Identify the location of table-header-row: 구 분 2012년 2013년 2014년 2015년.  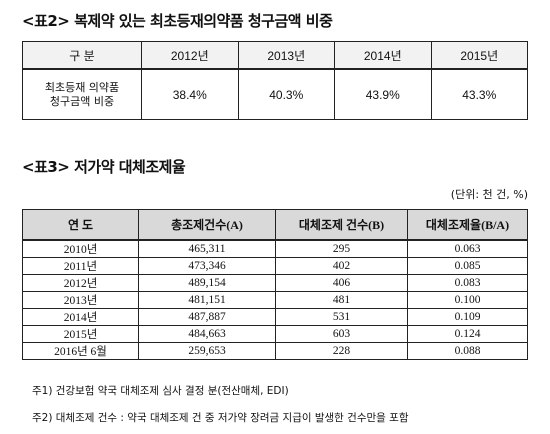
(275, 55).